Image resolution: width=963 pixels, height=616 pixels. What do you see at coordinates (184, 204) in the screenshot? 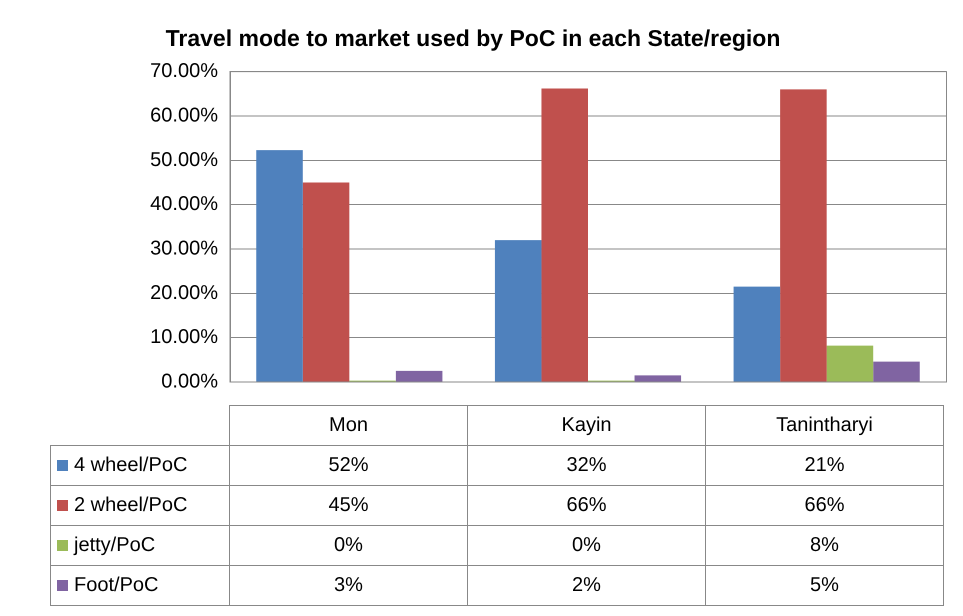
I see `y-tick-label: 40.00%` at bounding box center [184, 204].